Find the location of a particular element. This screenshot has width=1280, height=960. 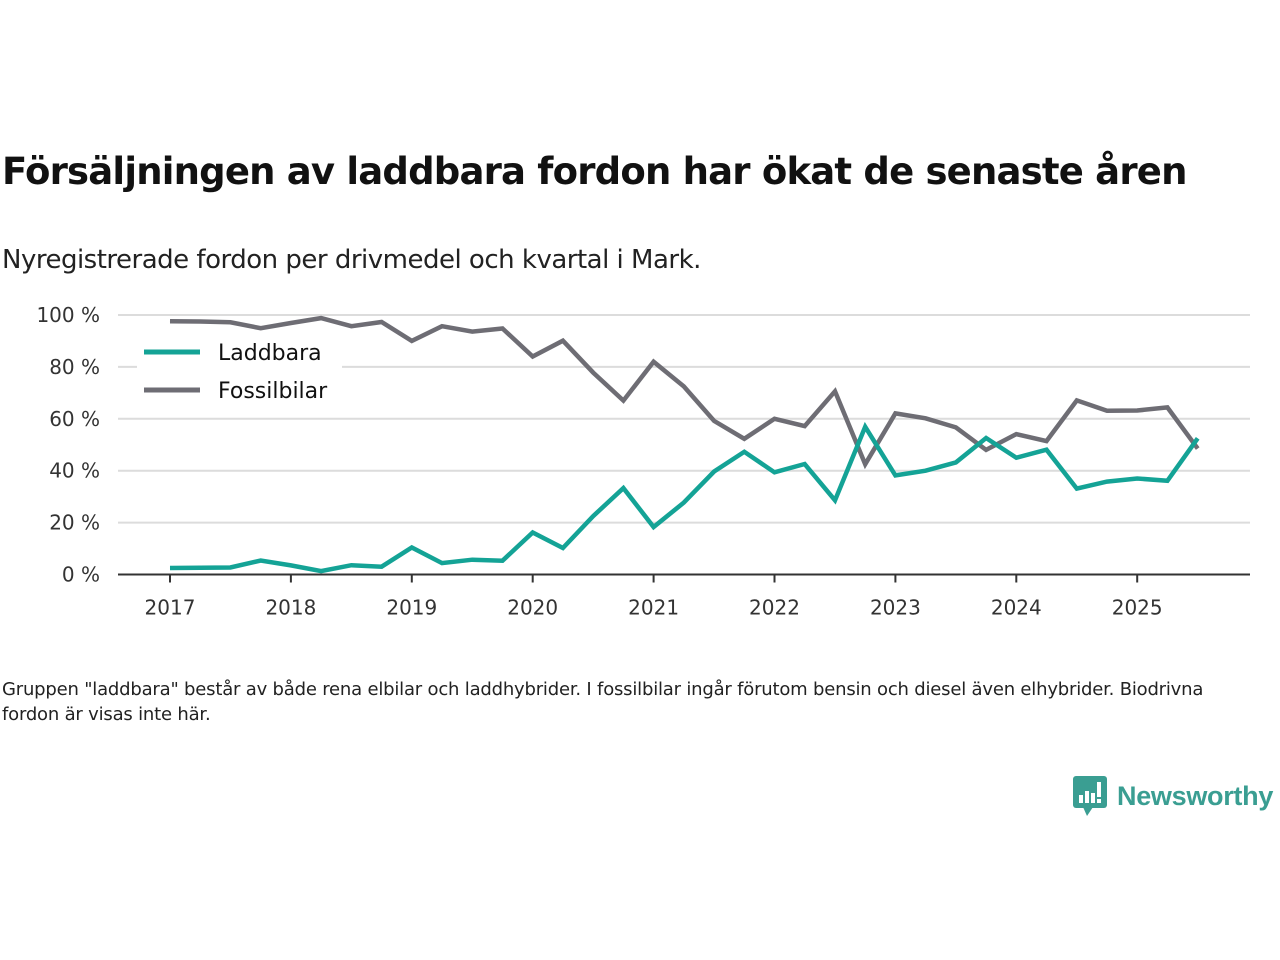

x-tick-label: 2021 is located at coordinates (653, 608).